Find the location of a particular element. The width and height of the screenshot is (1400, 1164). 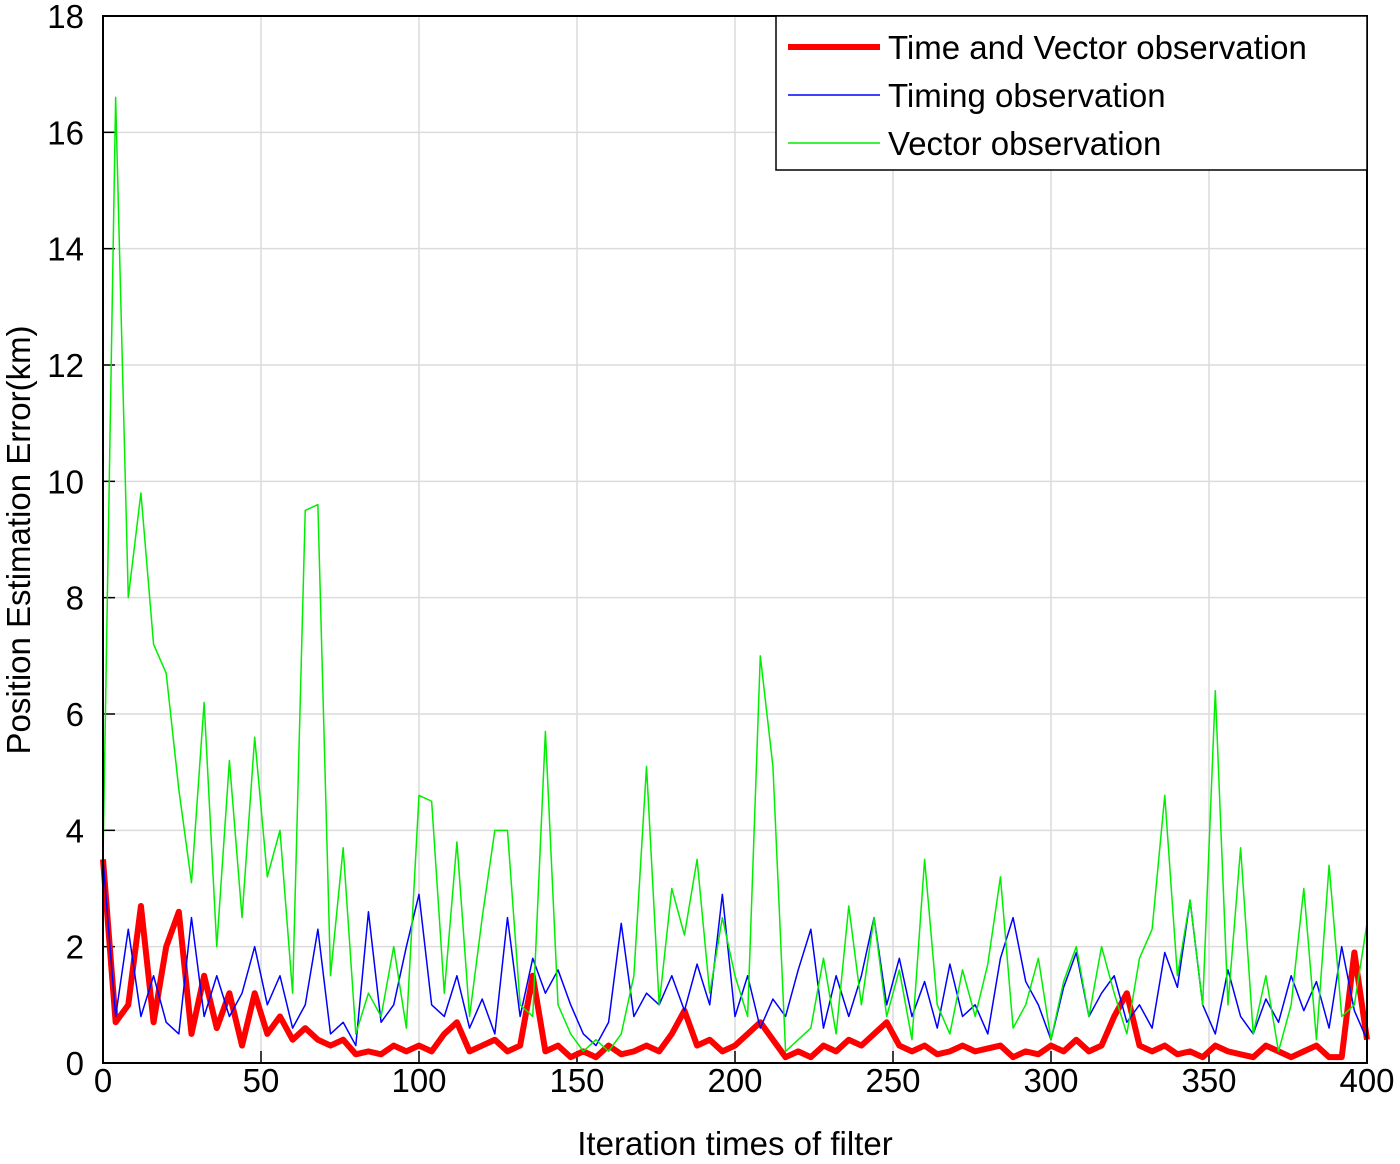

x-axis-label: Iteration times of filter is located at coordinates (734, 1142).